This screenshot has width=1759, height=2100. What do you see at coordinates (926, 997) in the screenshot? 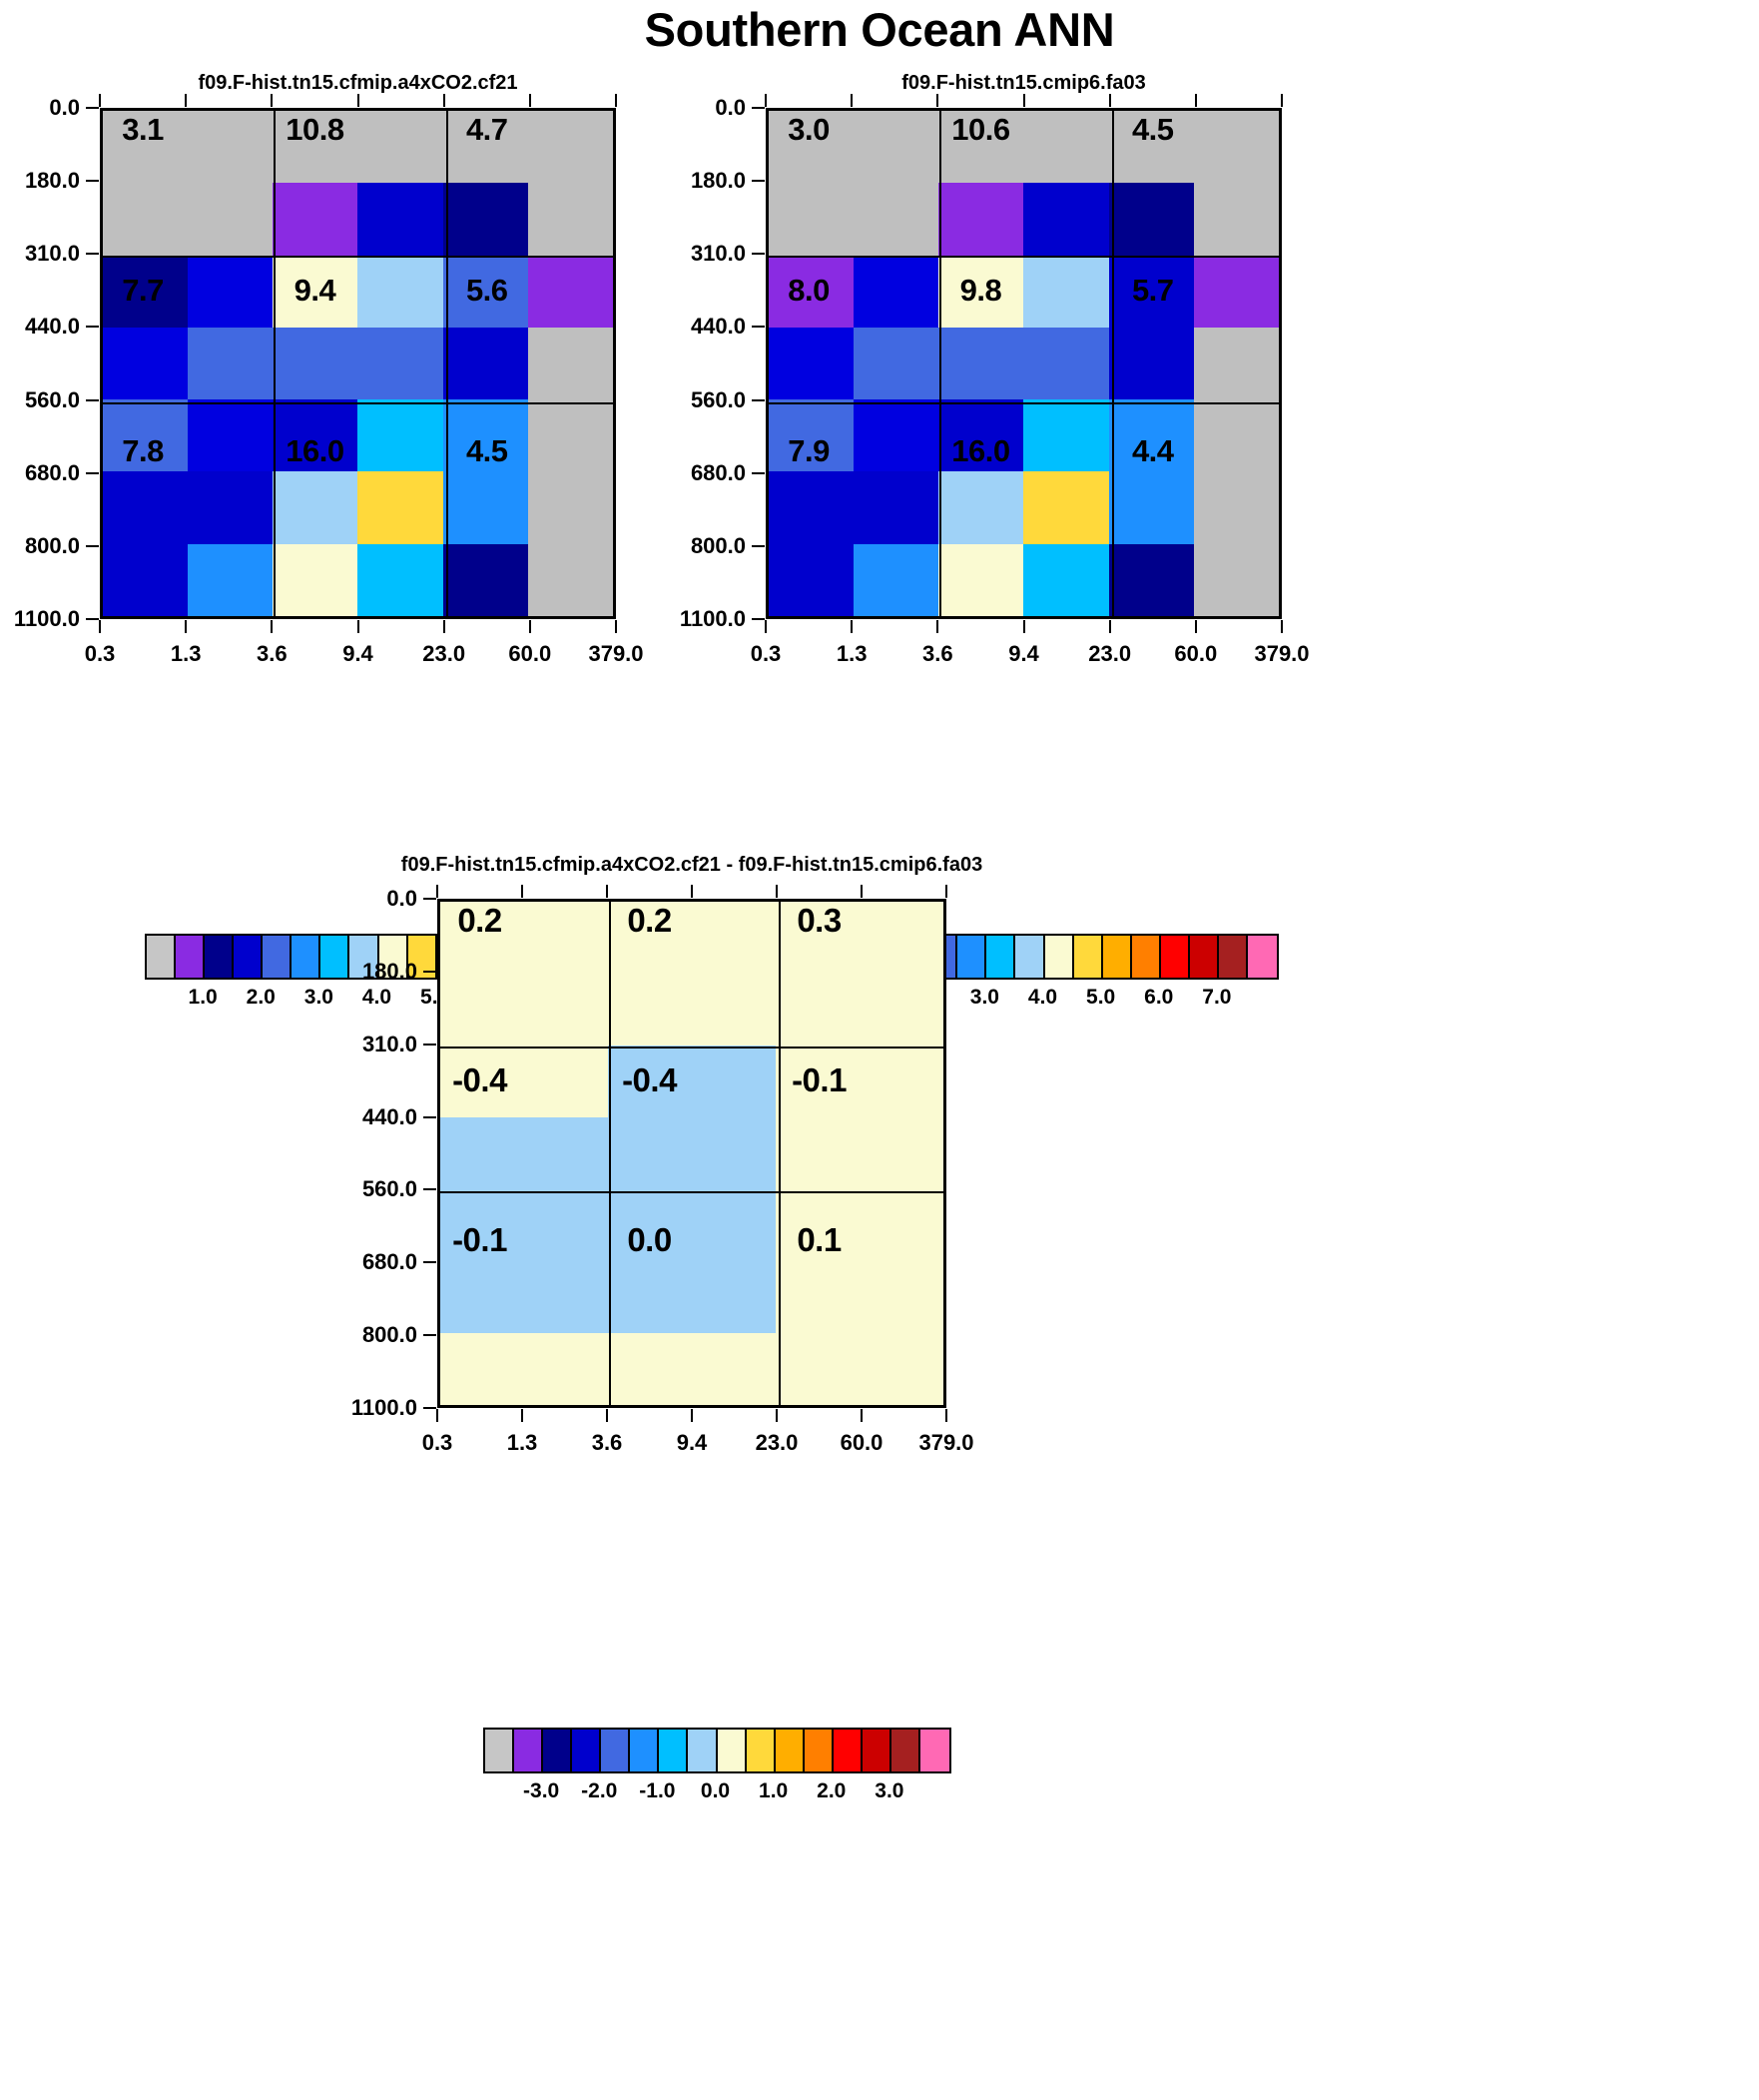
I see `colorbar-tick-label: 2.0` at bounding box center [926, 997].